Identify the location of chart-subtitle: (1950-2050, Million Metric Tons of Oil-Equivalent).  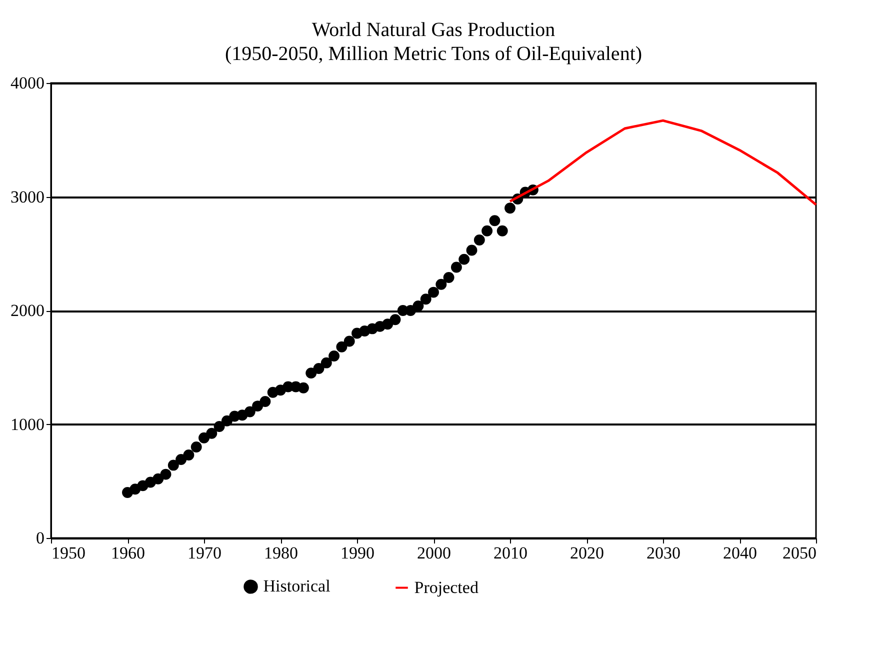
(433, 54).